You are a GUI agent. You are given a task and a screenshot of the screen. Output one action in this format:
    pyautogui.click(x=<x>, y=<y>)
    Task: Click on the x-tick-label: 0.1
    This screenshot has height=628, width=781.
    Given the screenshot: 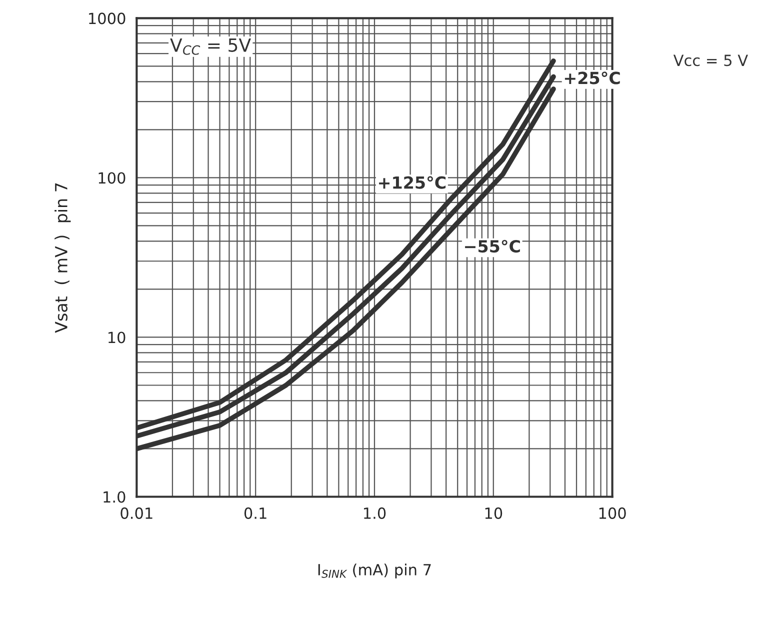 What is the action you would take?
    pyautogui.click(x=255, y=513)
    